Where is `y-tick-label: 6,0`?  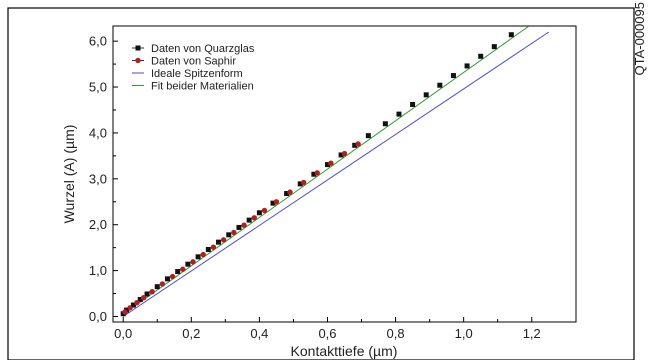
y-tick-label: 6,0 is located at coordinates (98, 41).